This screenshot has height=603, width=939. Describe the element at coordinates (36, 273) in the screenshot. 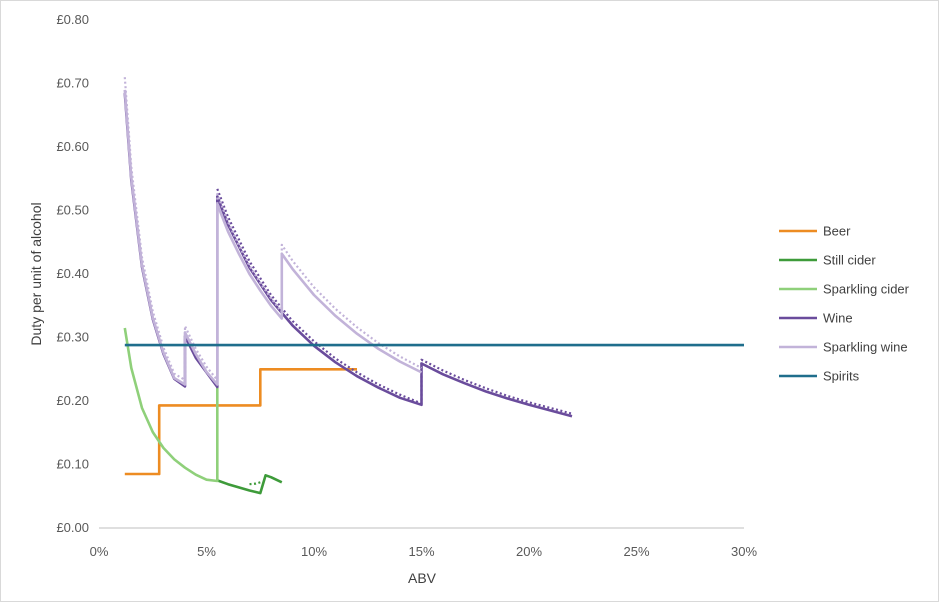

I see `y-axis-title: Duty per unit of alcohol` at that location.